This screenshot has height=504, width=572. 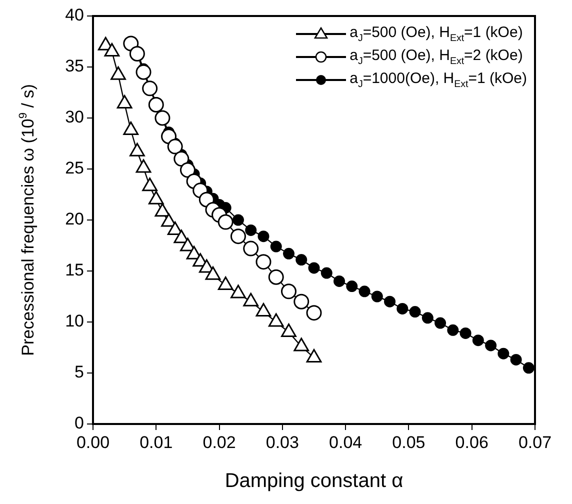 I want to click on y-tick-label: 30, so click(x=74, y=117).